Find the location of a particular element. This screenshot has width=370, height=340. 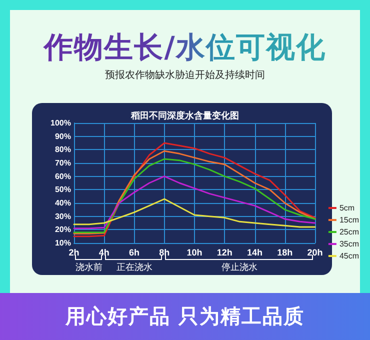

legend-label: 25cm is located at coordinates (349, 232).